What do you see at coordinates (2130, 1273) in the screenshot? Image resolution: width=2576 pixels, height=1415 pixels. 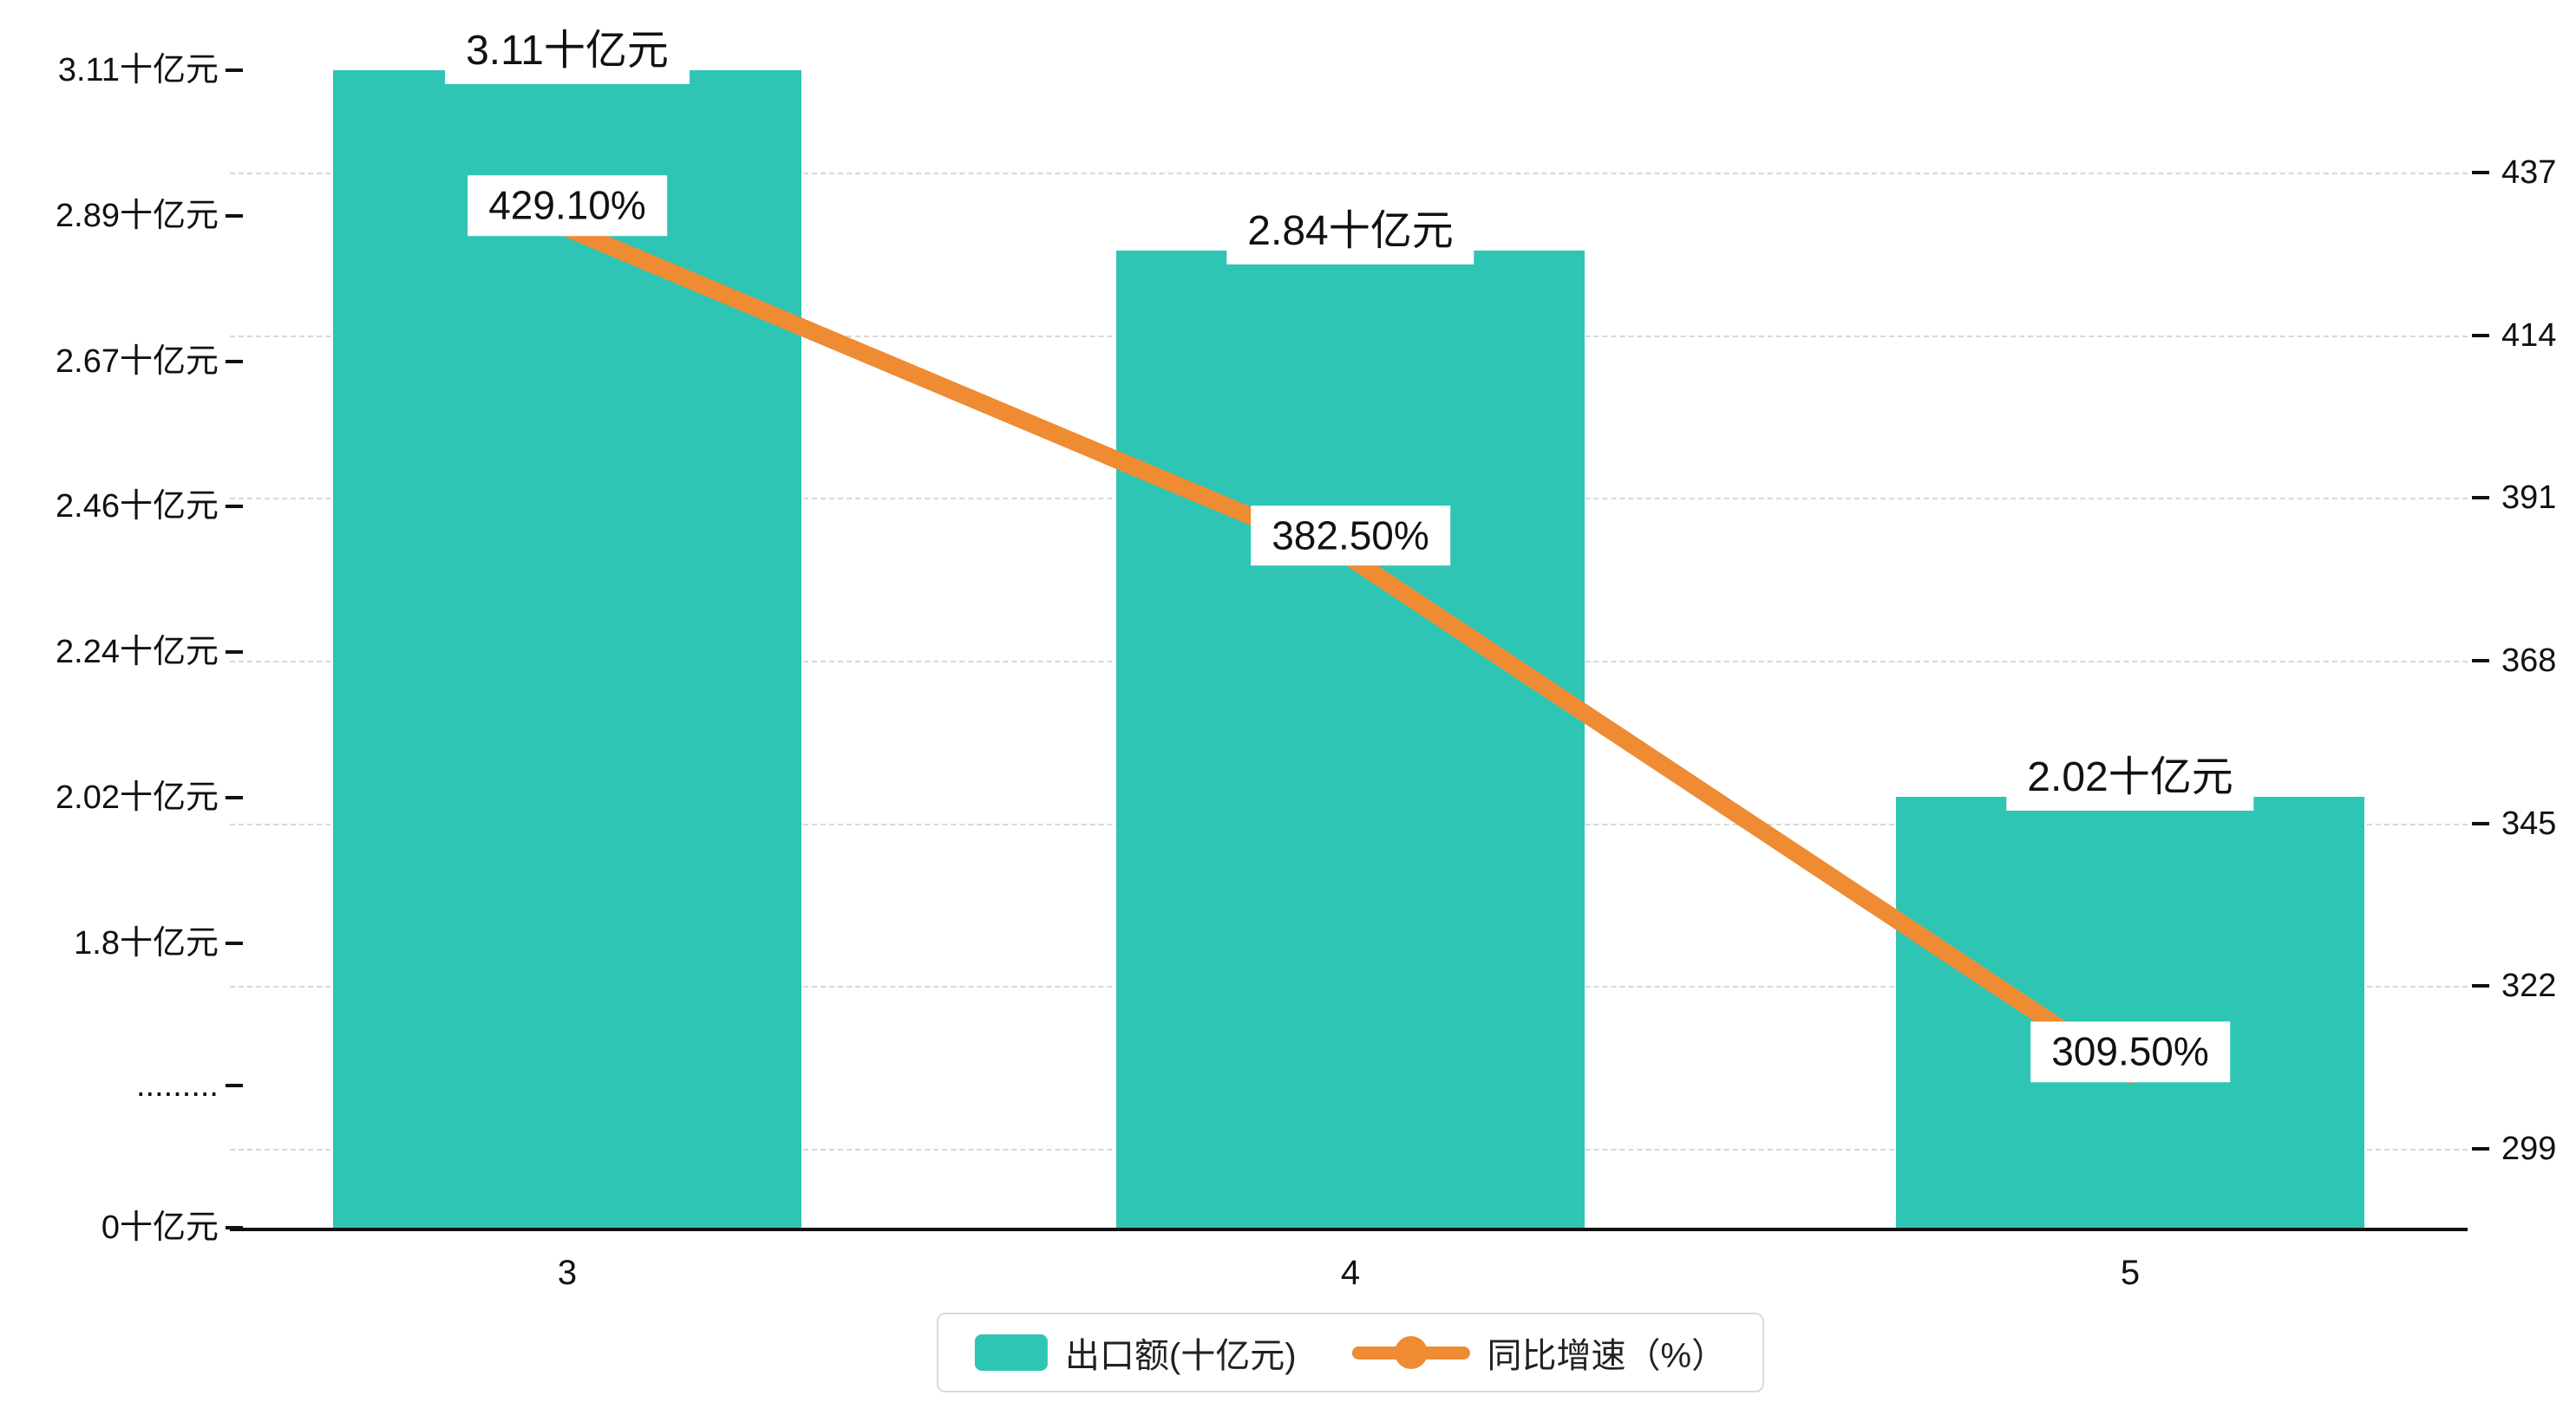 I see `x-axis-label: 5` at bounding box center [2130, 1273].